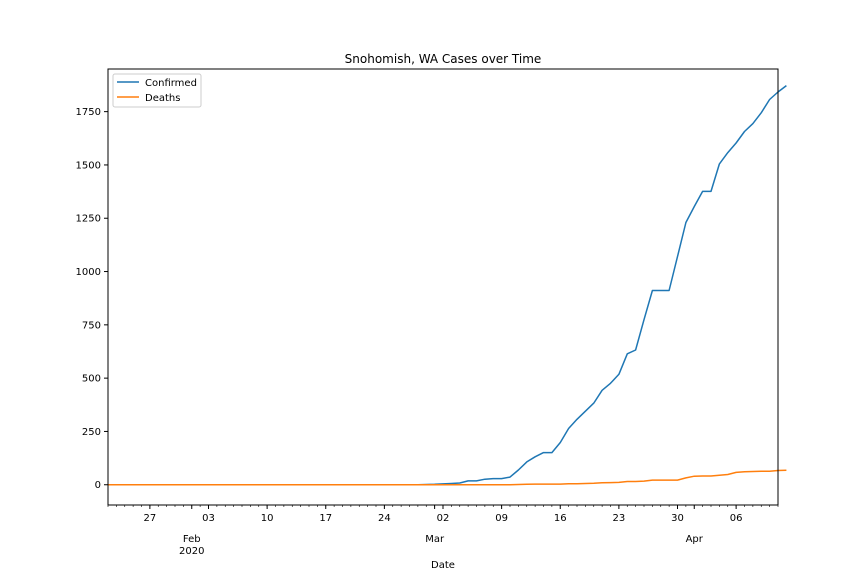  Describe the element at coordinates (171, 83) in the screenshot. I see `legend-label-confirmed: Confirmed` at that location.